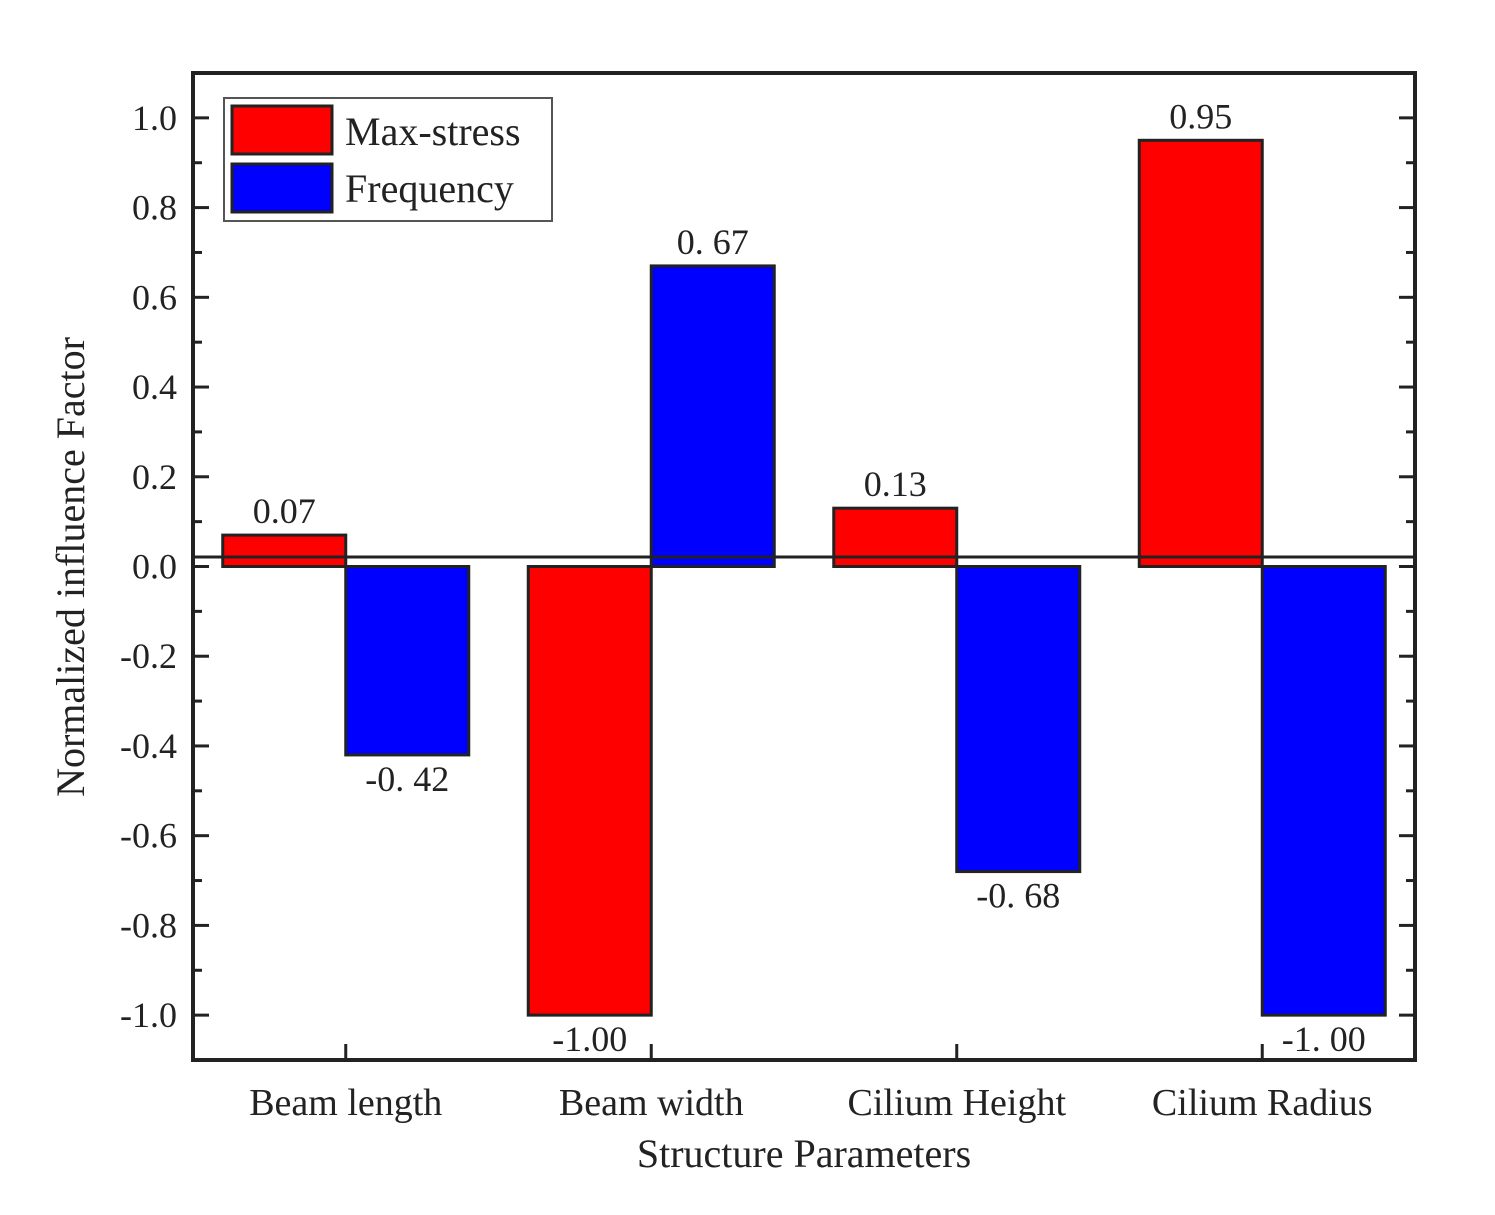 Image resolution: width=1495 pixels, height=1215 pixels. What do you see at coordinates (154, 387) in the screenshot?
I see `y-tick-label: 0.4` at bounding box center [154, 387].